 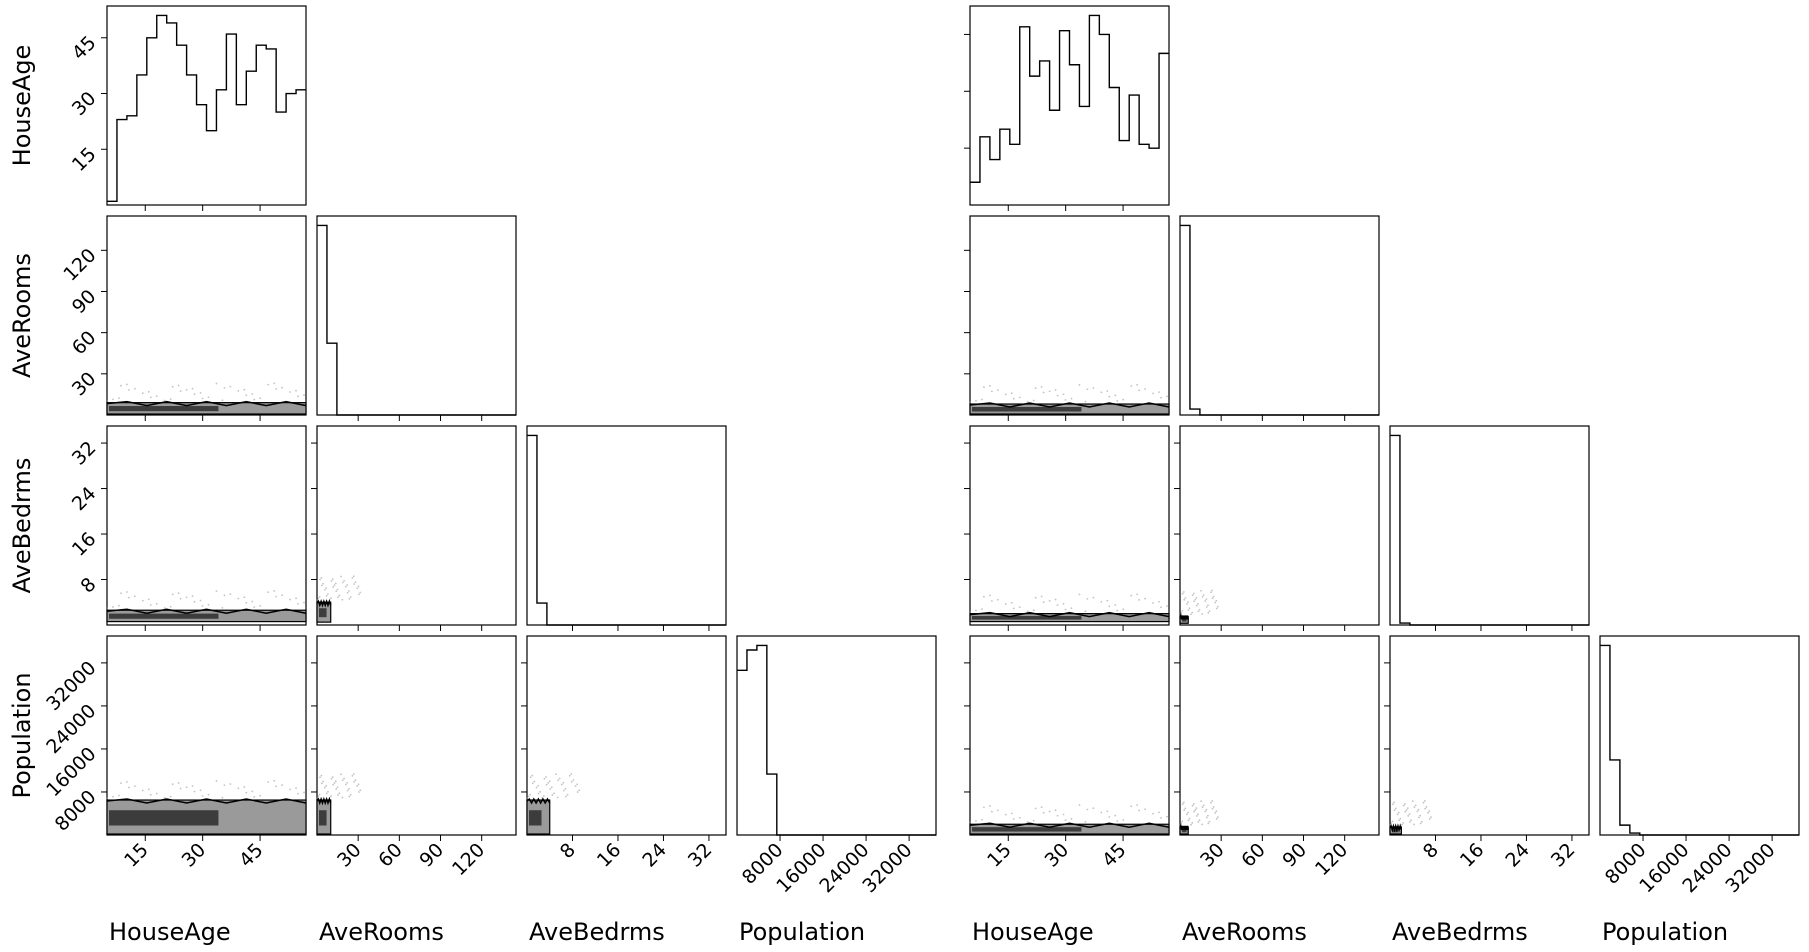 I want to click on y-tick-label: 90, so click(x=84, y=301).